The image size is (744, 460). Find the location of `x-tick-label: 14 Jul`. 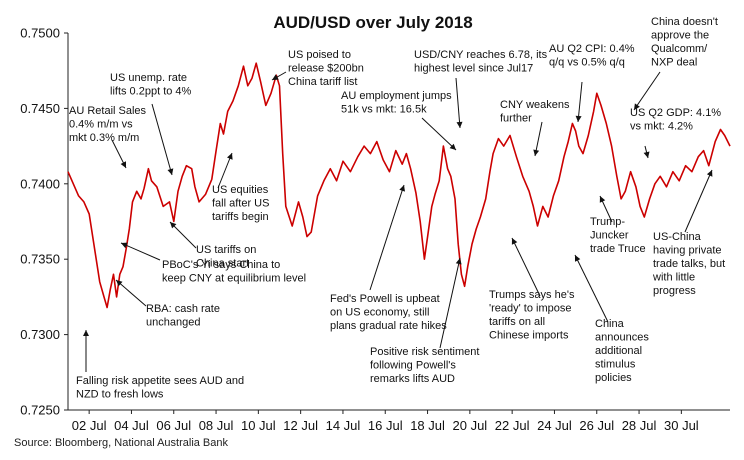

x-tick-label: 14 Jul is located at coordinates (343, 425).